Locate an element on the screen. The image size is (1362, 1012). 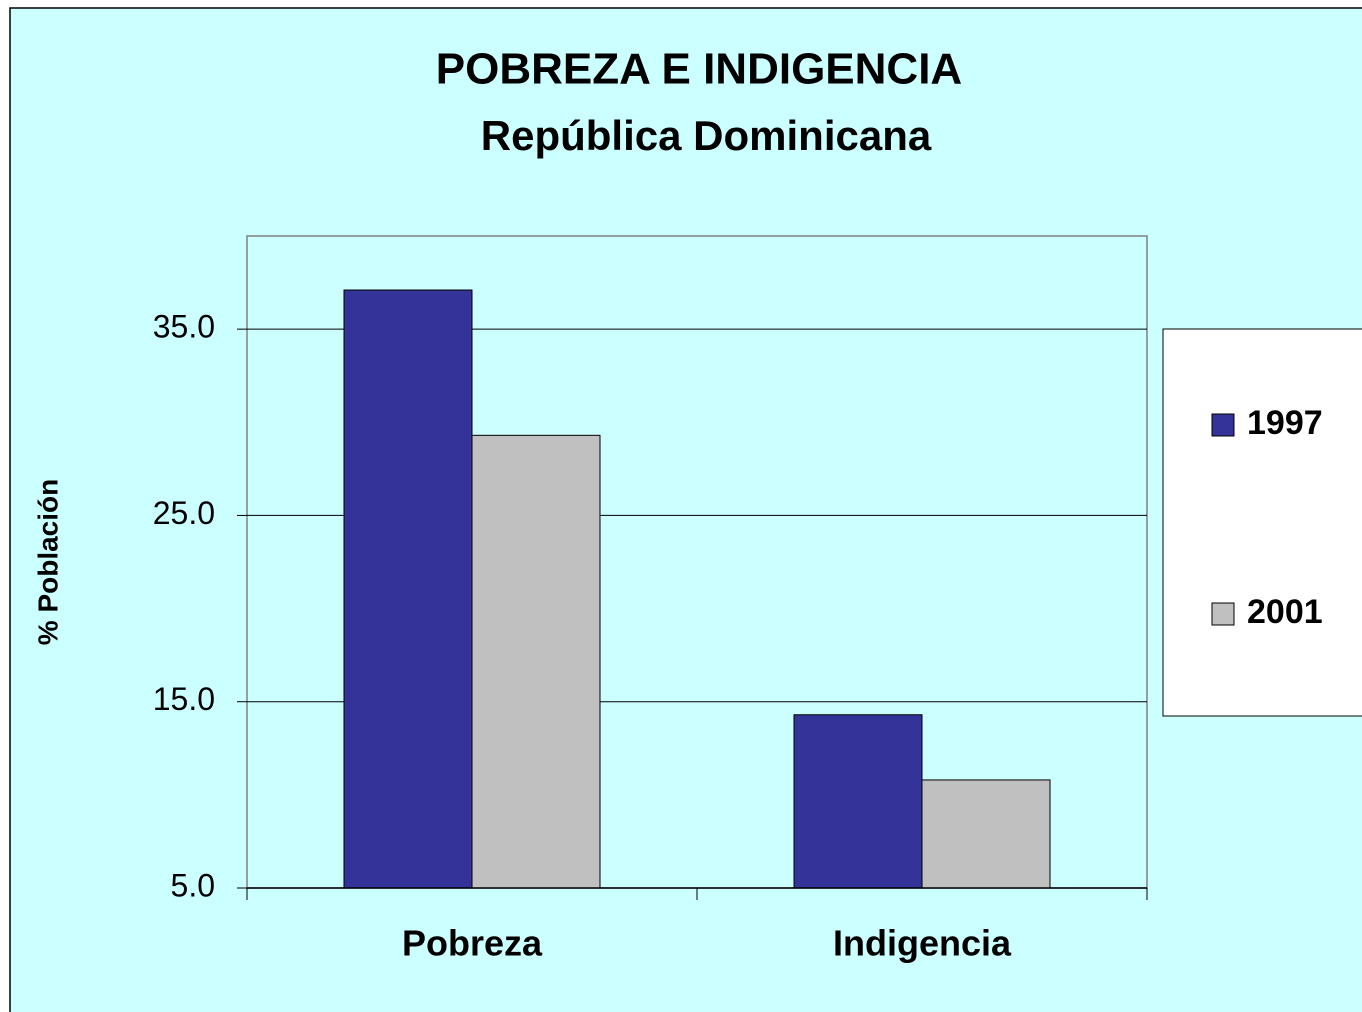
y-tick-label: 25.0 is located at coordinates (184, 513).